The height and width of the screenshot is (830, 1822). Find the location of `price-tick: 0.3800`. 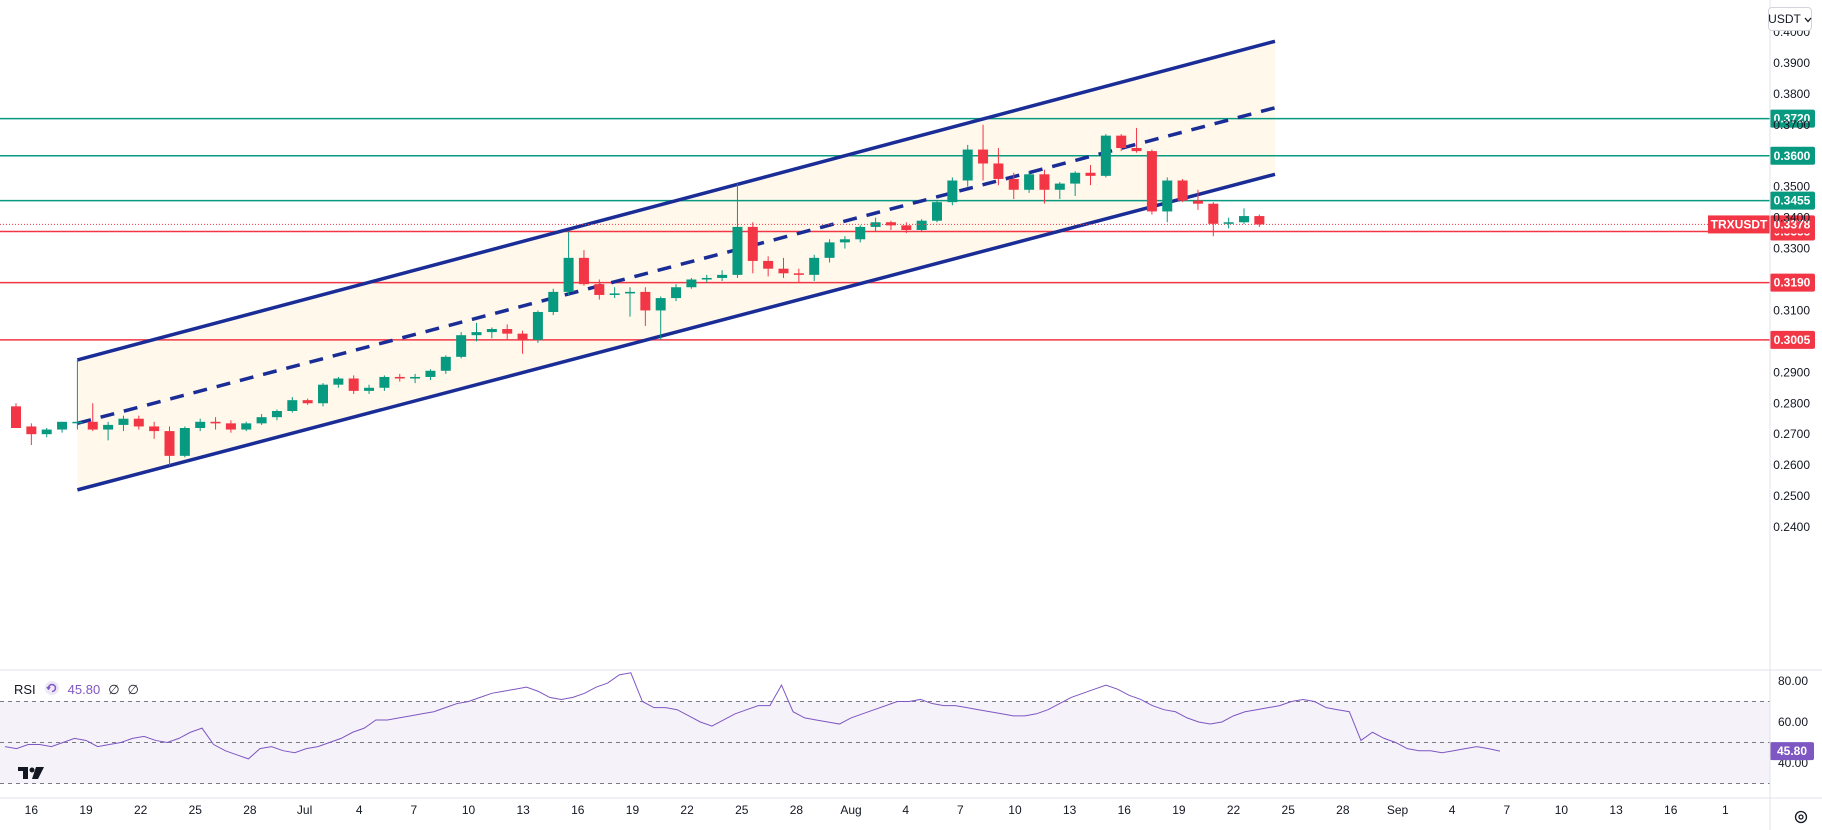

price-tick: 0.3800 is located at coordinates (1791, 94).